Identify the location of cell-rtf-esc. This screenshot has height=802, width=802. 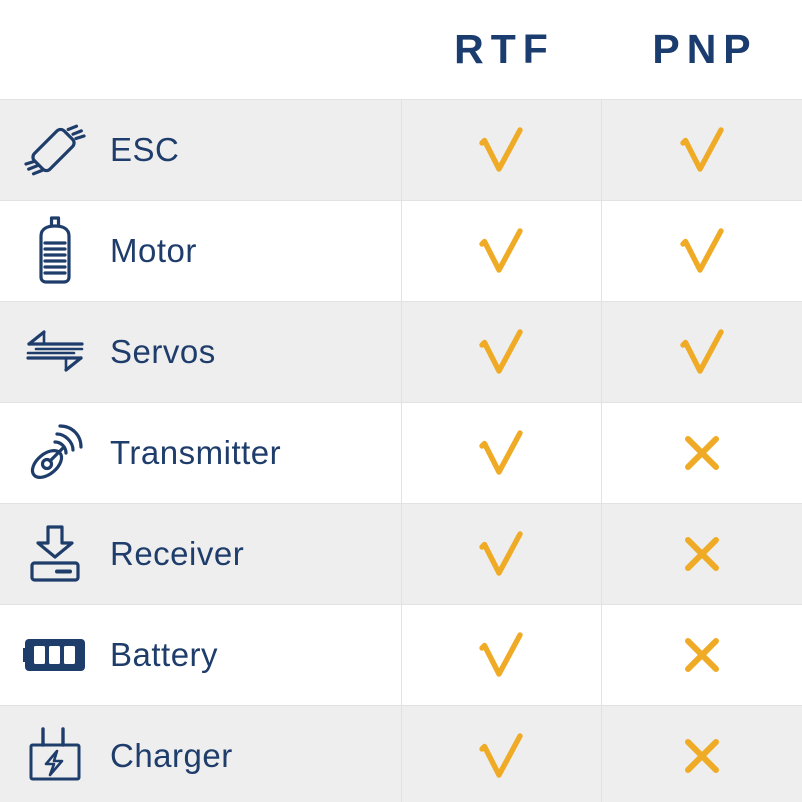
(500, 150).